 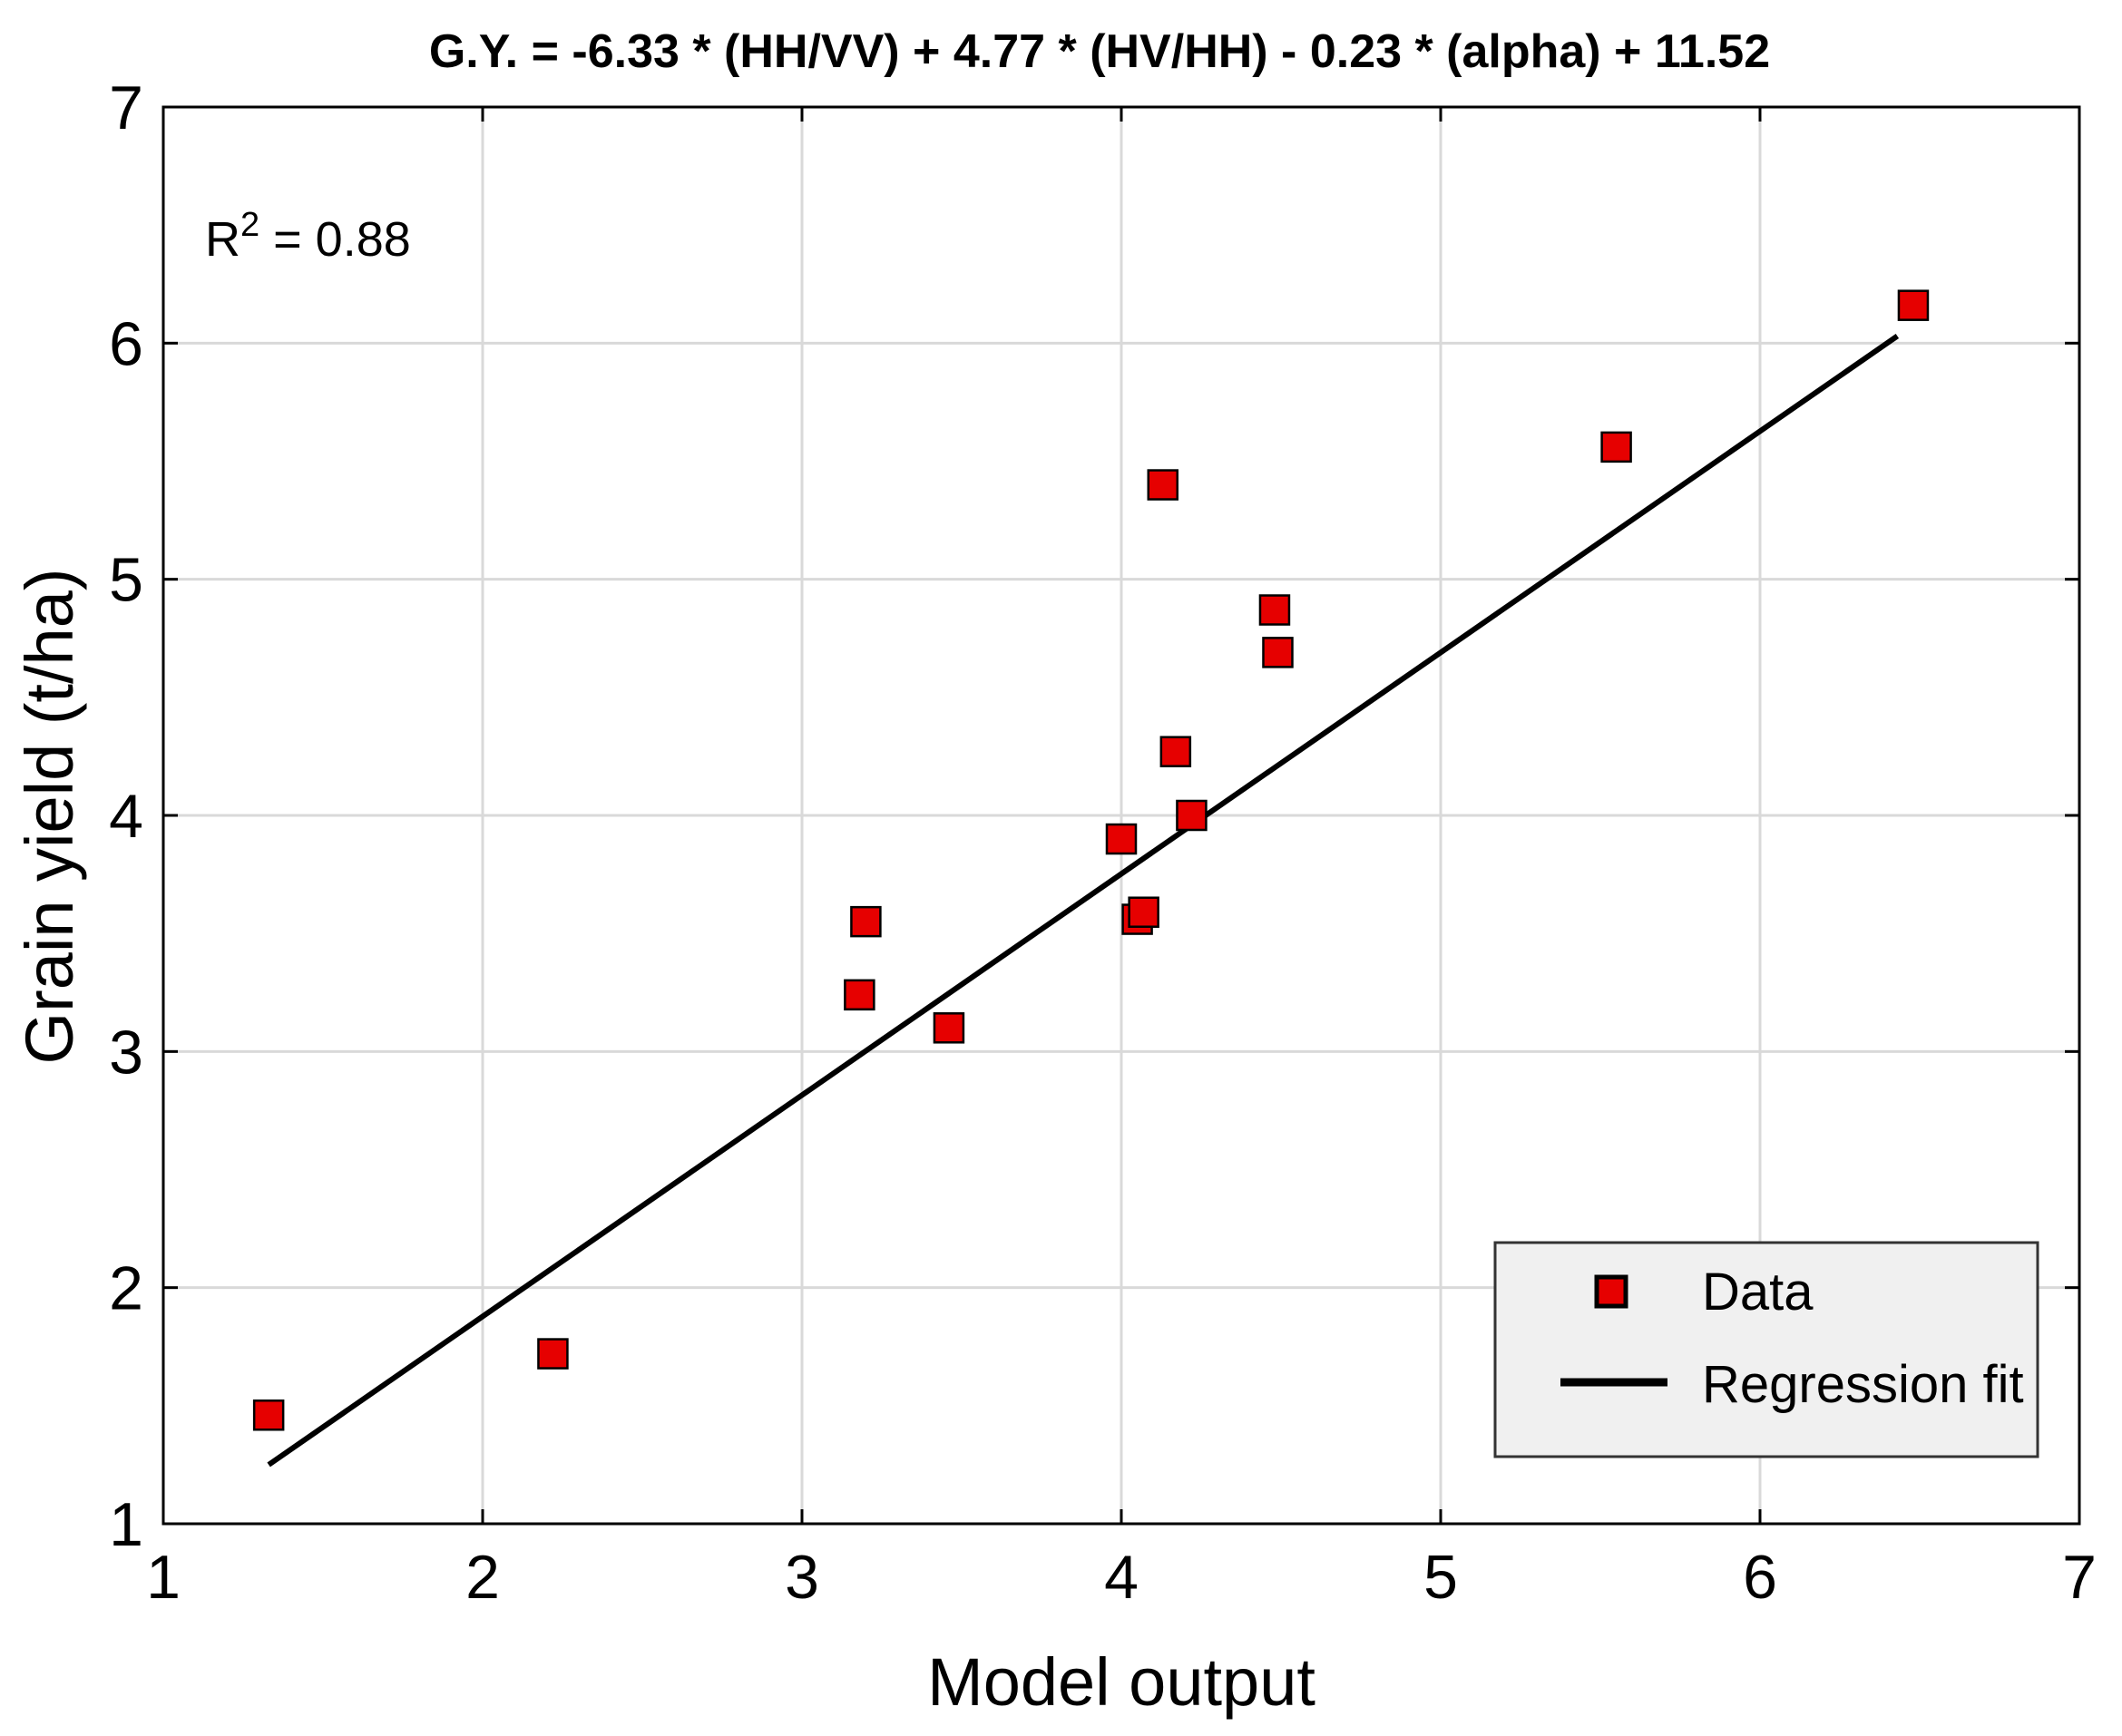 What do you see at coordinates (1121, 1682) in the screenshot?
I see `x-axis-label: Model output` at bounding box center [1121, 1682].